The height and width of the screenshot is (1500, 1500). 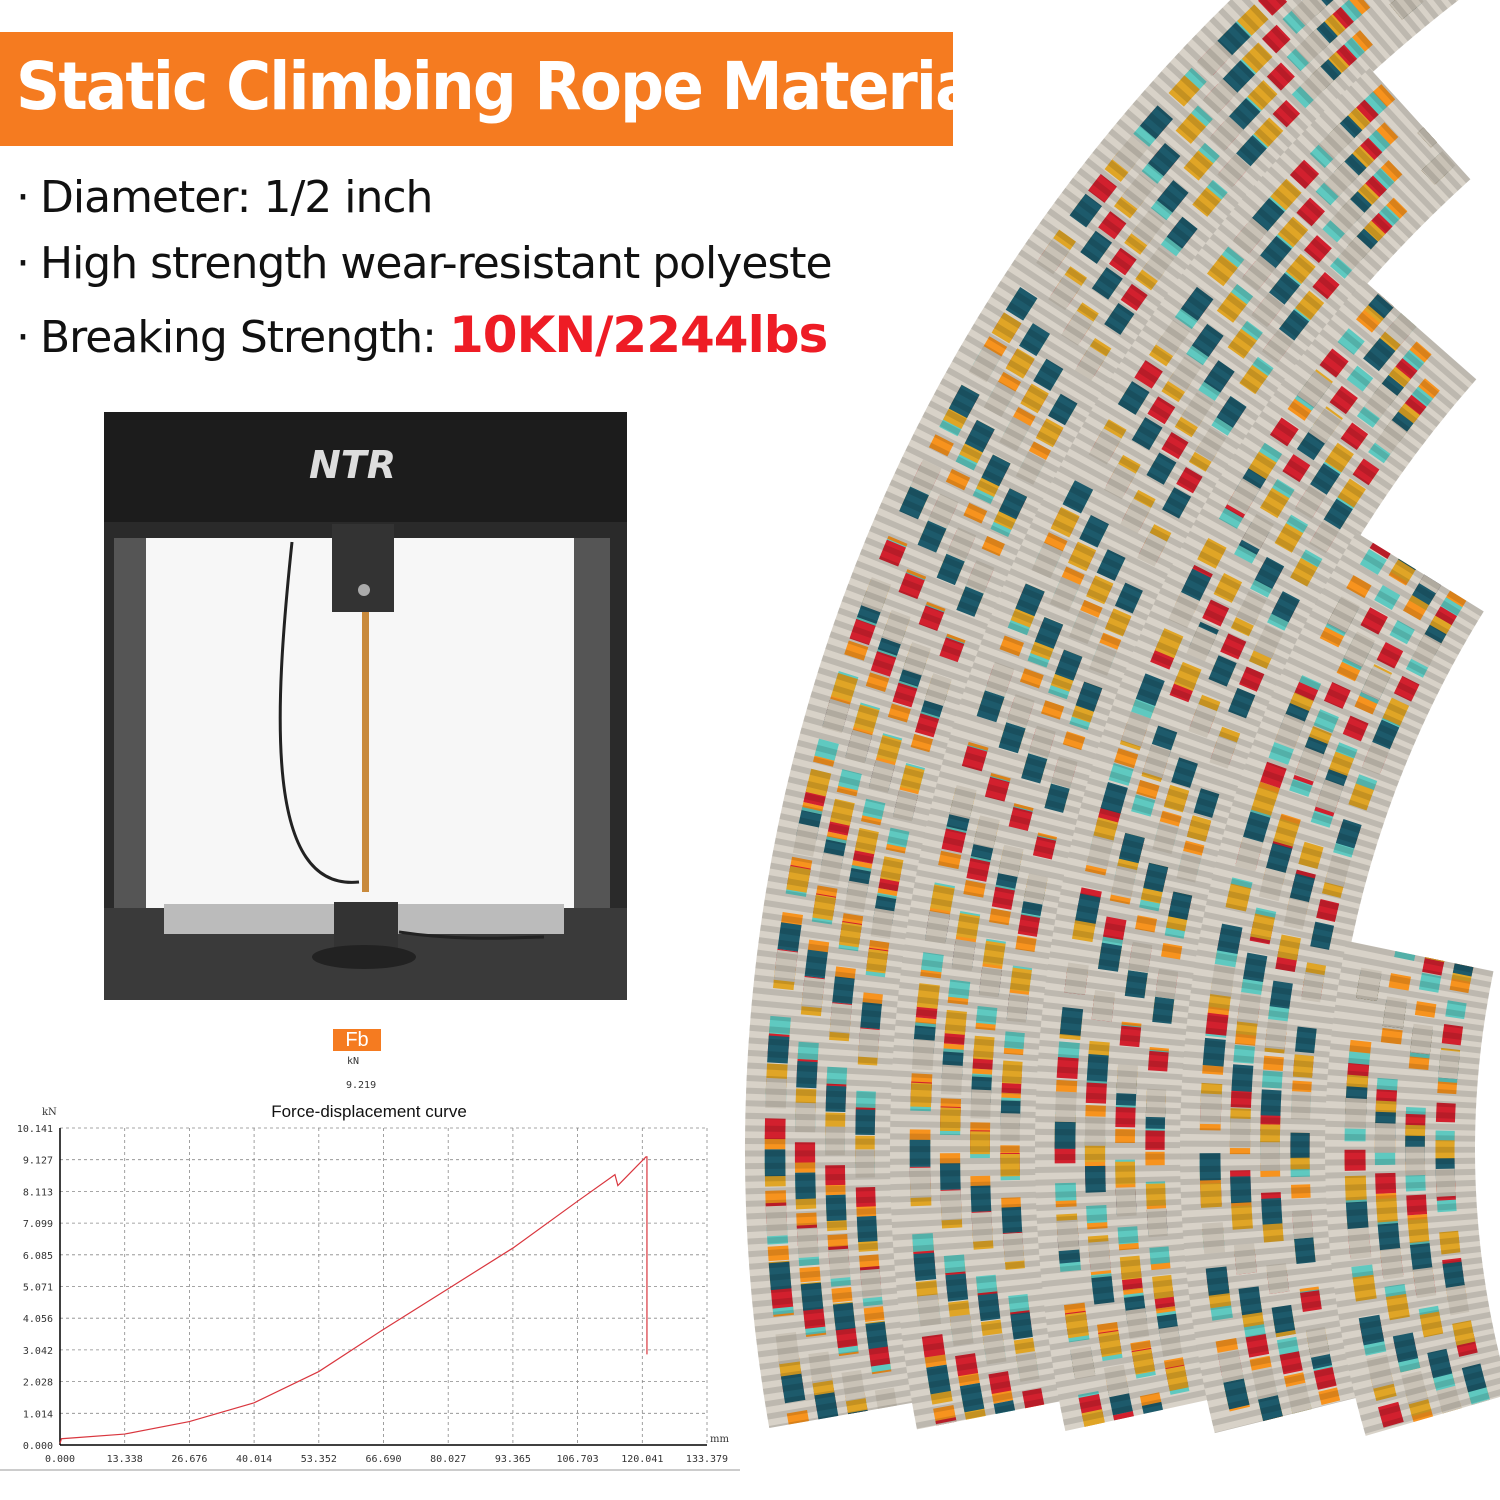 What do you see at coordinates (38, 1319) in the screenshot?
I see `y-tick-label: 4.056` at bounding box center [38, 1319].